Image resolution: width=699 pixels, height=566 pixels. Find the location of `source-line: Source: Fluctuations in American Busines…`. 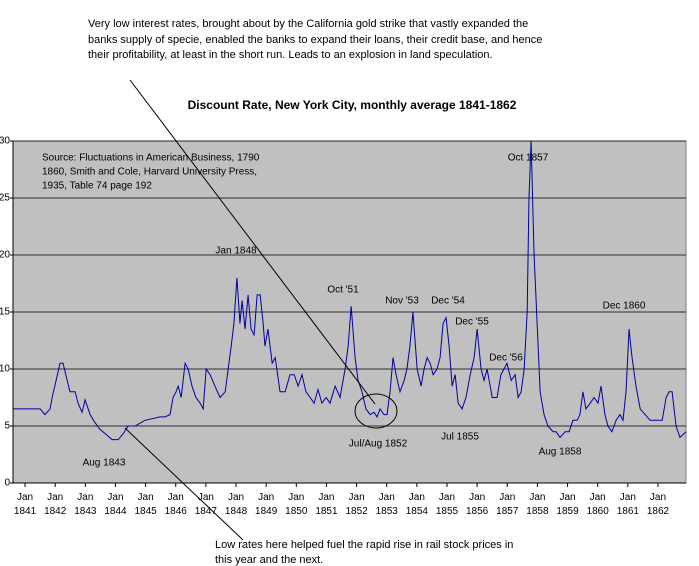

source-line: Source: Fluctuations in American Busines… is located at coordinates (151, 158).